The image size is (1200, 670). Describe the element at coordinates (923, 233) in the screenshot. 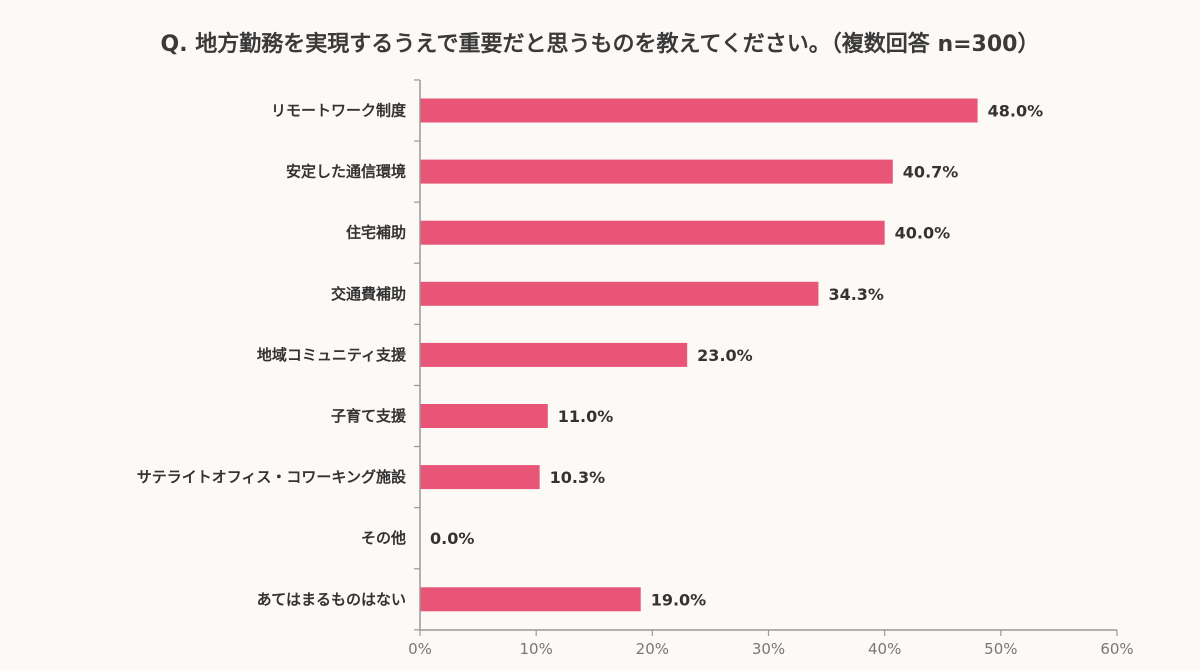

I see `value-label-2: 40.0%` at that location.